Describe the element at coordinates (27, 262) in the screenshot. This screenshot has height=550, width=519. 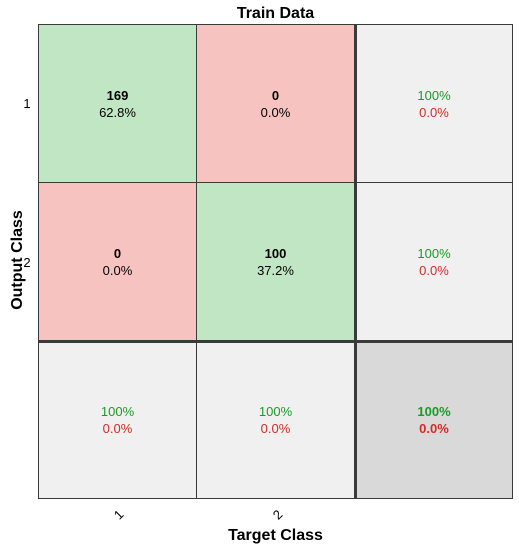
I see `y-tick-label-2: 2` at that location.